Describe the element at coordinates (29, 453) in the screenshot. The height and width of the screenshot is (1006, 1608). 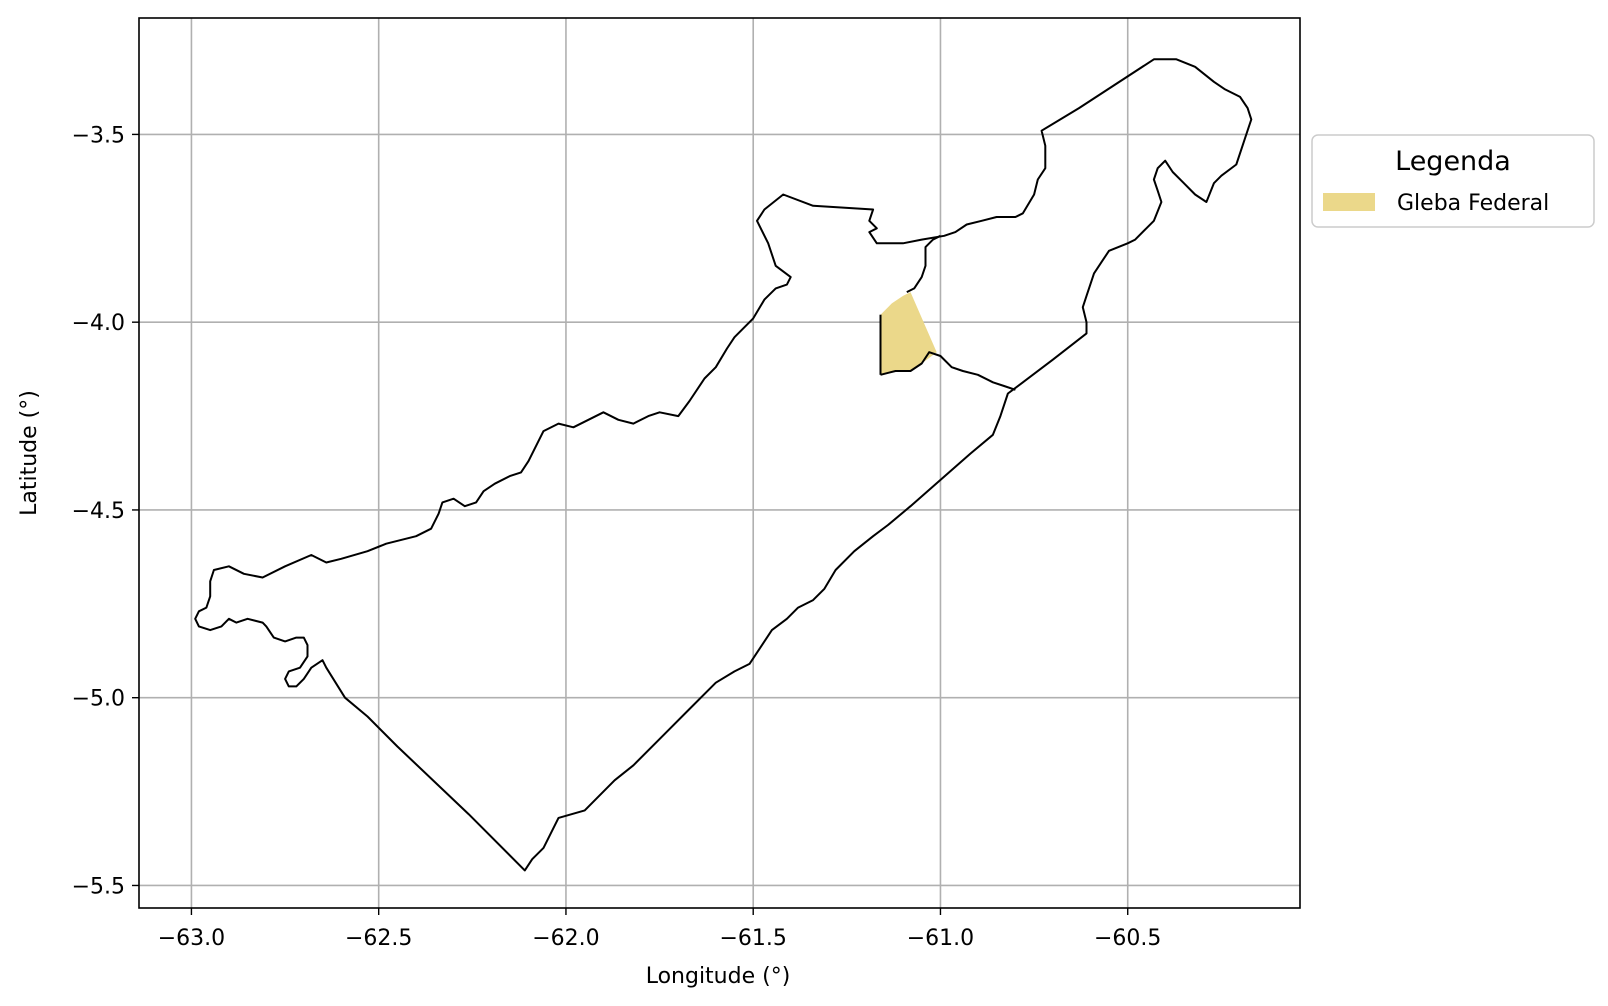
I see `y-axis-label: Latitude (°)` at that location.